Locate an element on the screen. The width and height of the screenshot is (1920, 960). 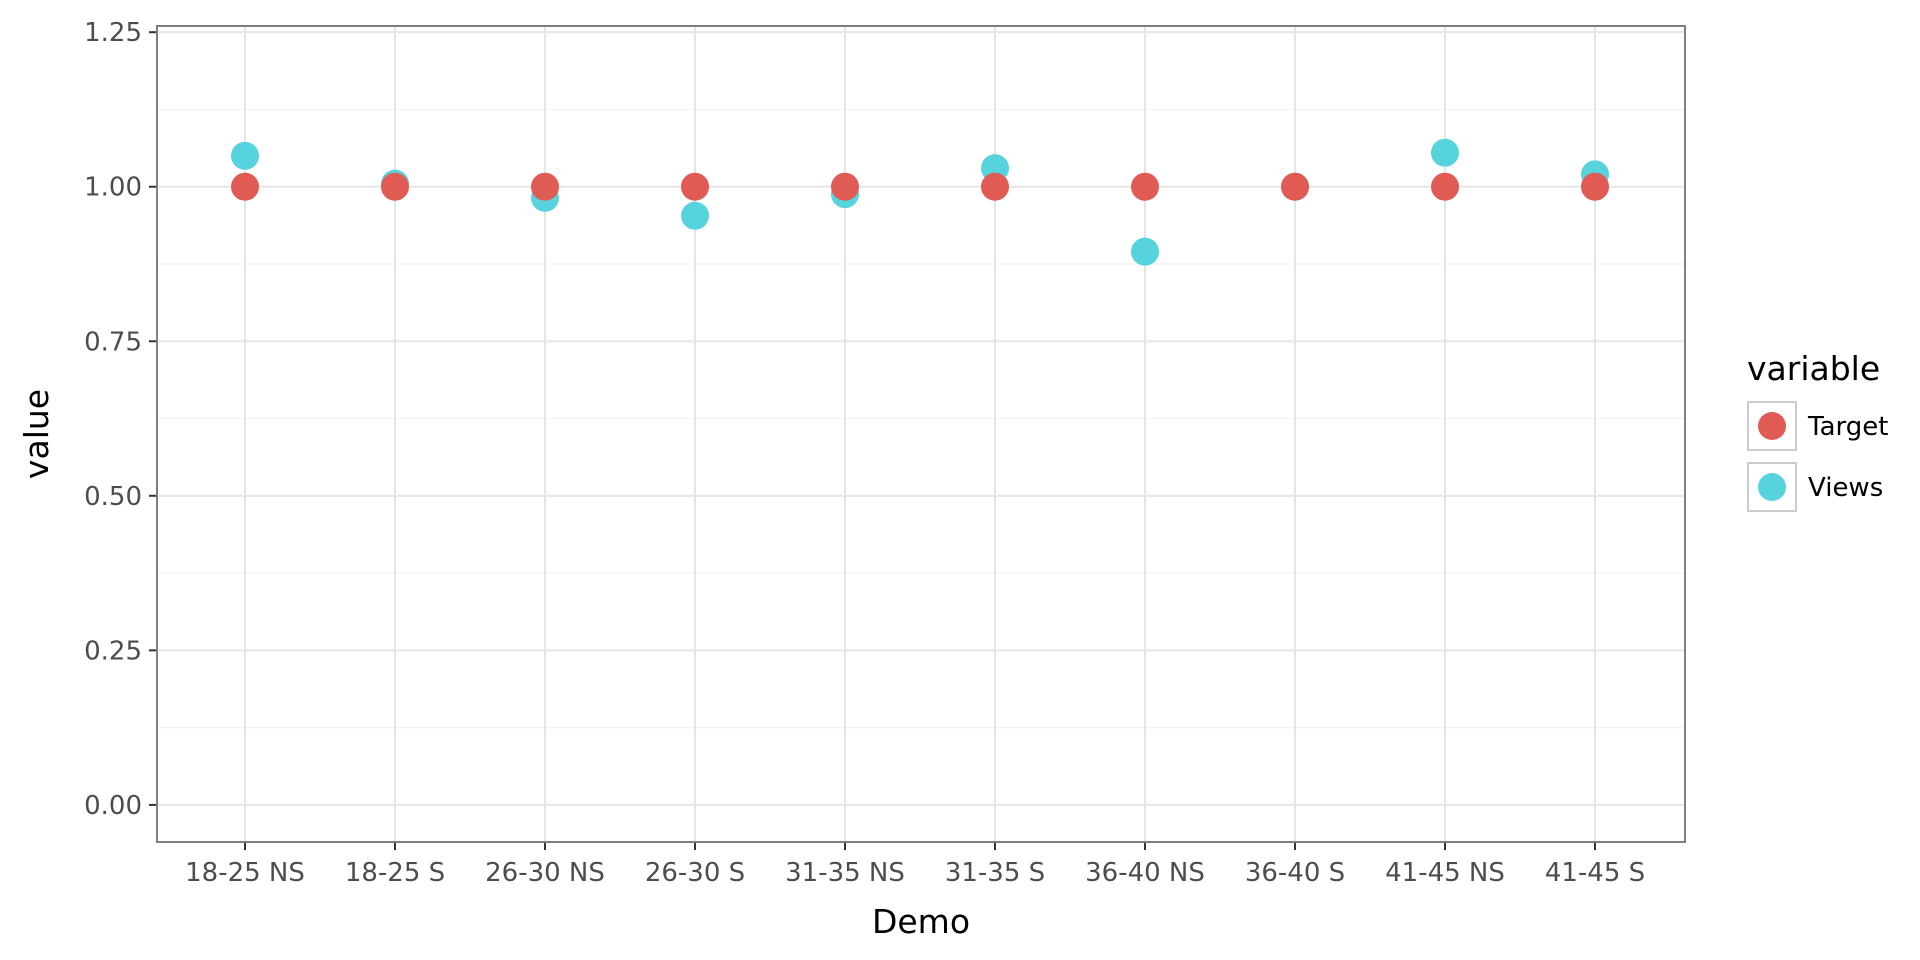
x-axis-title: Demo is located at coordinates (921, 921).